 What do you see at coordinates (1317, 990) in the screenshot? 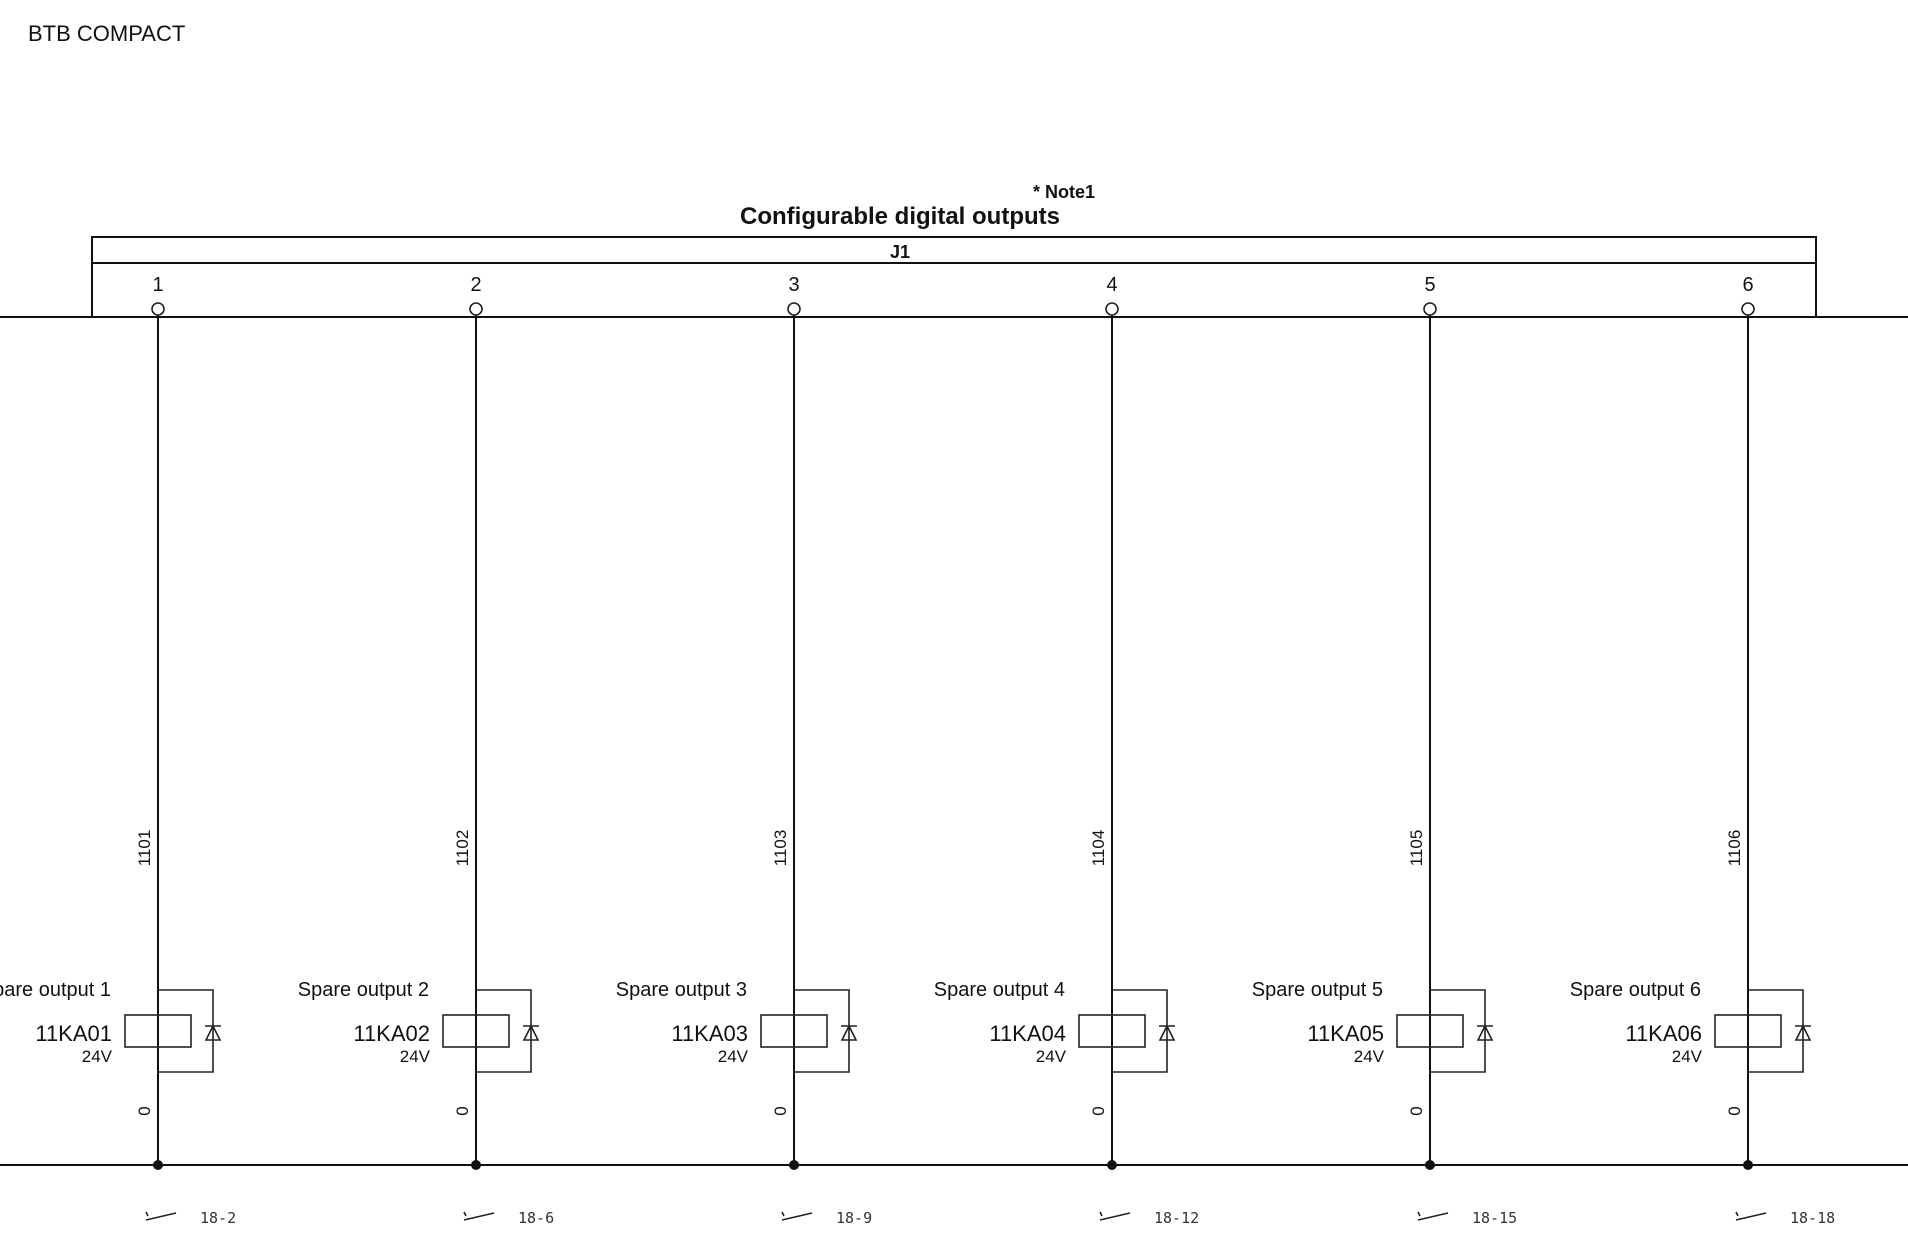
I see `spare-output-label: Spare output 5` at bounding box center [1317, 990].